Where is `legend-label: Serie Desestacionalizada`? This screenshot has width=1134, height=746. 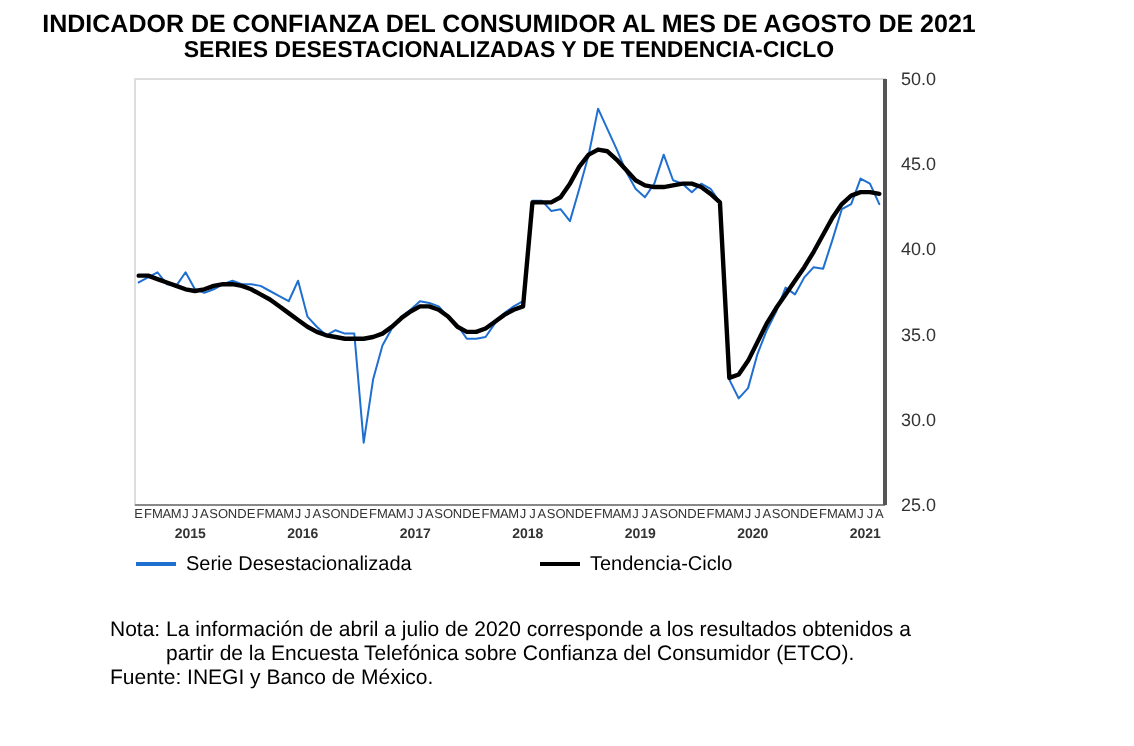 legend-label: Serie Desestacionalizada is located at coordinates (299, 565).